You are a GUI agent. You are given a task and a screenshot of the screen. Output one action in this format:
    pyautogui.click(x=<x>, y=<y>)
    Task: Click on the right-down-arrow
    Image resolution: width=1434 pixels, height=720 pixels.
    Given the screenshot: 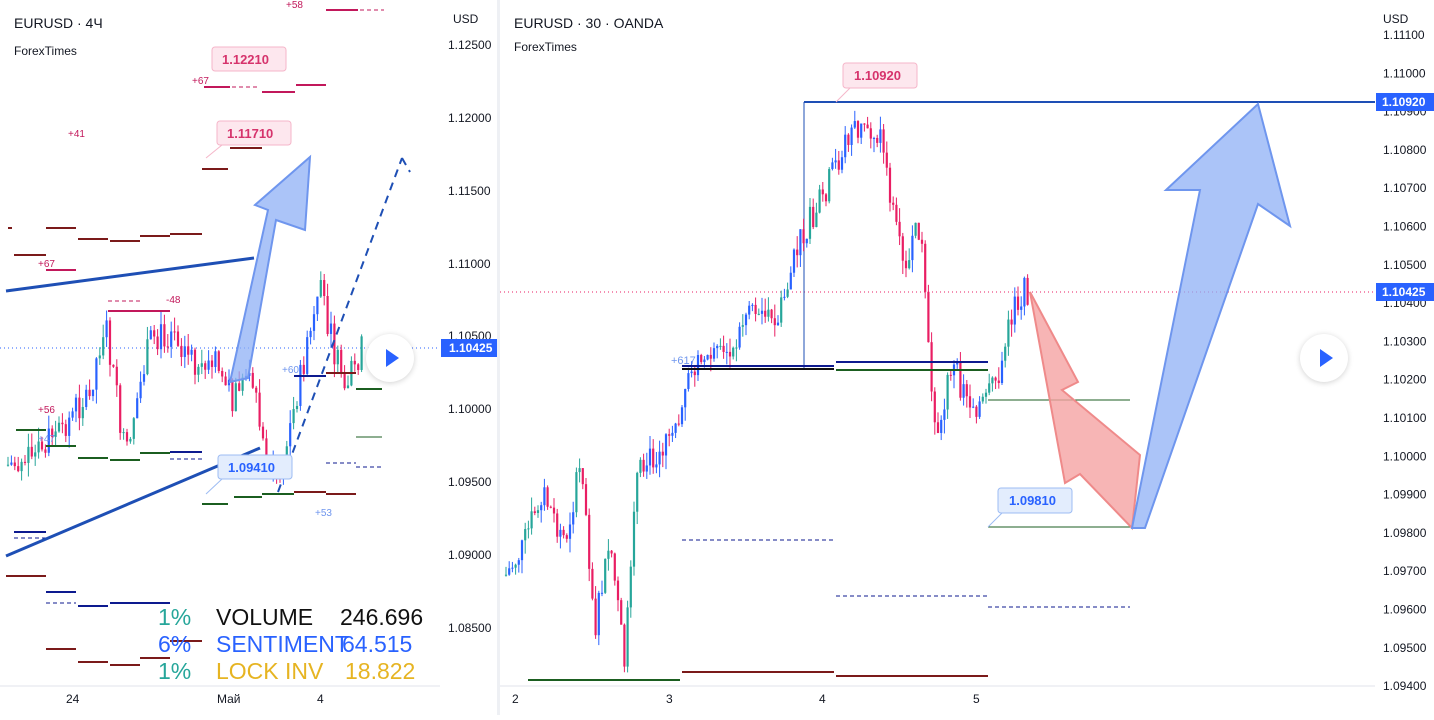 What is the action you would take?
    pyautogui.click(x=1085, y=411)
    